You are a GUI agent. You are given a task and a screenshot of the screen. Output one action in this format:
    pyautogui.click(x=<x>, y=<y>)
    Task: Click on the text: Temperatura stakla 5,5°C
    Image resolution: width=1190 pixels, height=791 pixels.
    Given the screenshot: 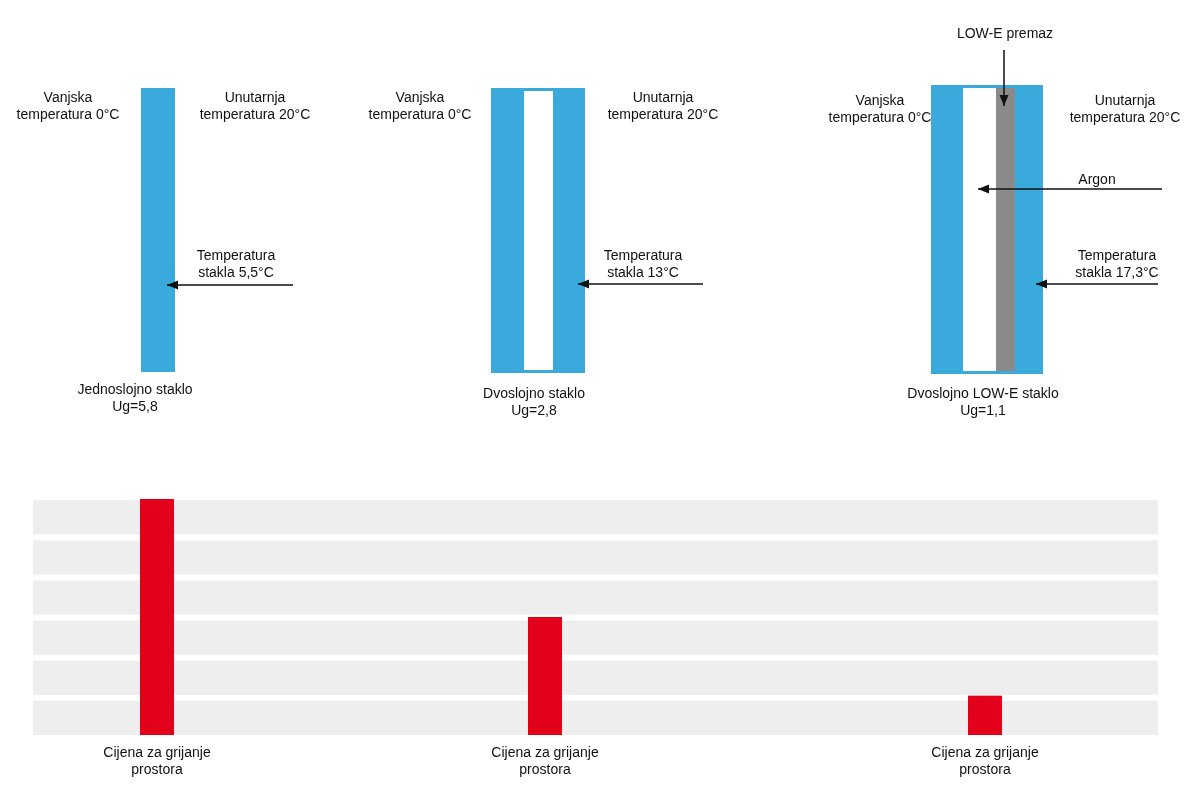 What is the action you would take?
    pyautogui.click(x=236, y=263)
    